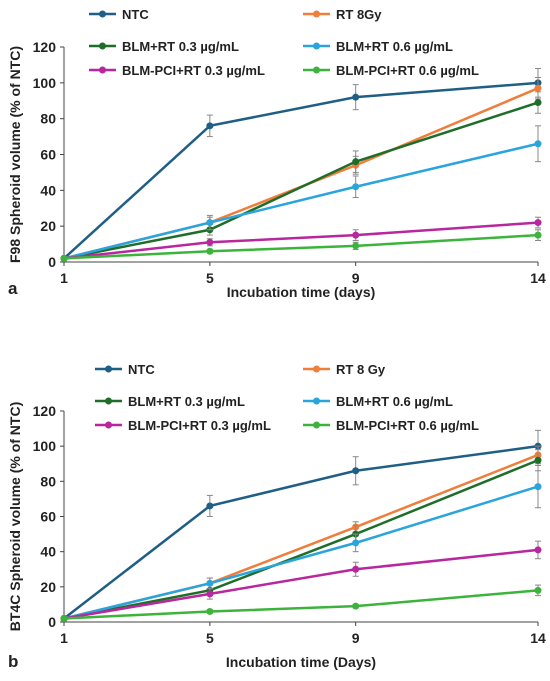  What do you see at coordinates (361, 369) in the screenshot?
I see `legend-label: RT 8 Gy` at bounding box center [361, 369].